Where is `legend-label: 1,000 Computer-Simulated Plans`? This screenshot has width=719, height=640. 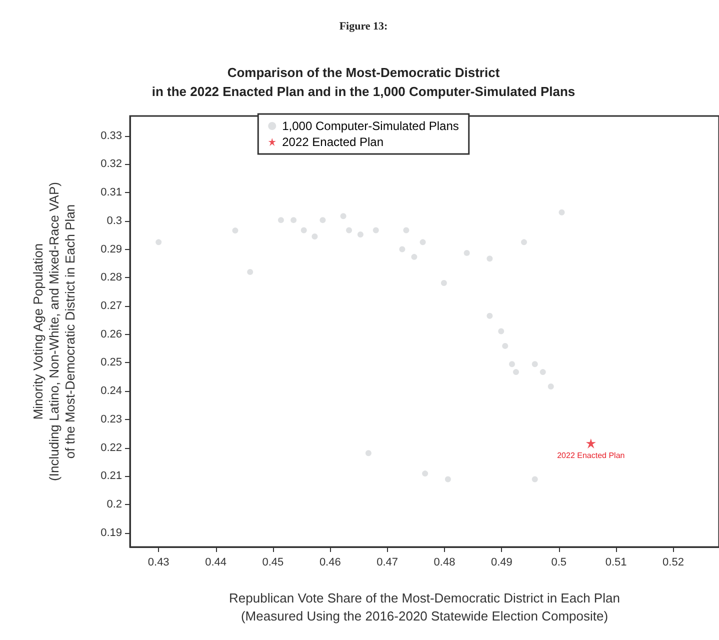 legend-label: 1,000 Computer-Simulated Plans is located at coordinates (370, 126).